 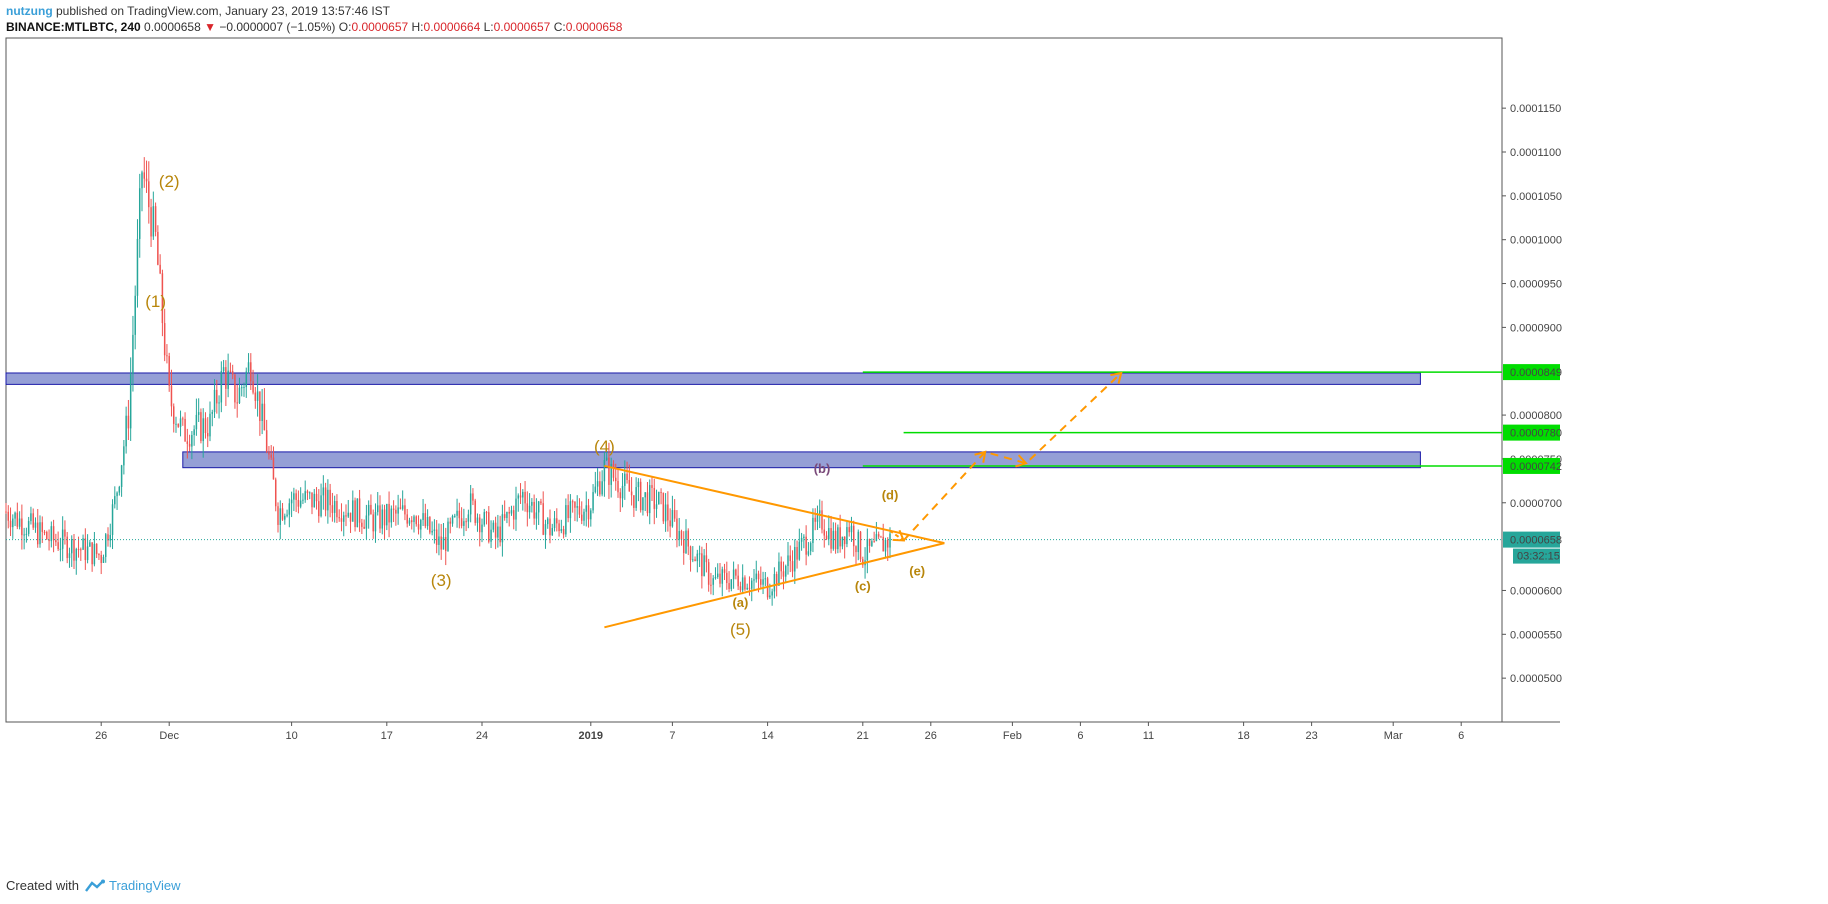 I want to click on author-name: nutzung, so click(x=29, y=11).